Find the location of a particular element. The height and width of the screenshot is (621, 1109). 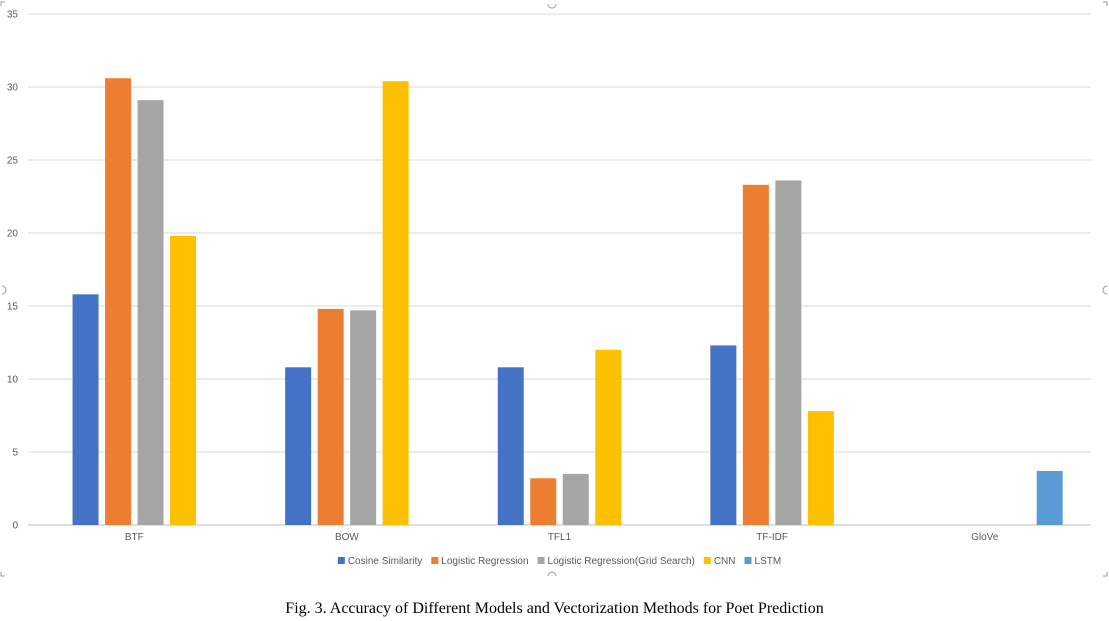

bar-bow-logistic-regression is located at coordinates (330, 416).